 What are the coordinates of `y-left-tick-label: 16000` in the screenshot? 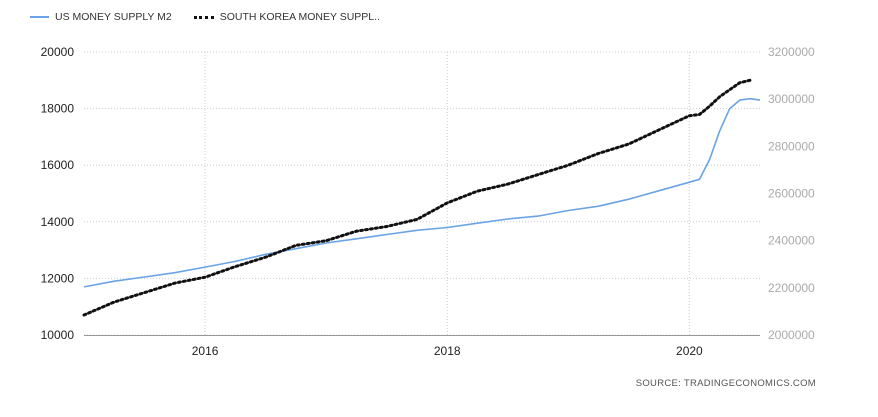 It's located at (58, 165).